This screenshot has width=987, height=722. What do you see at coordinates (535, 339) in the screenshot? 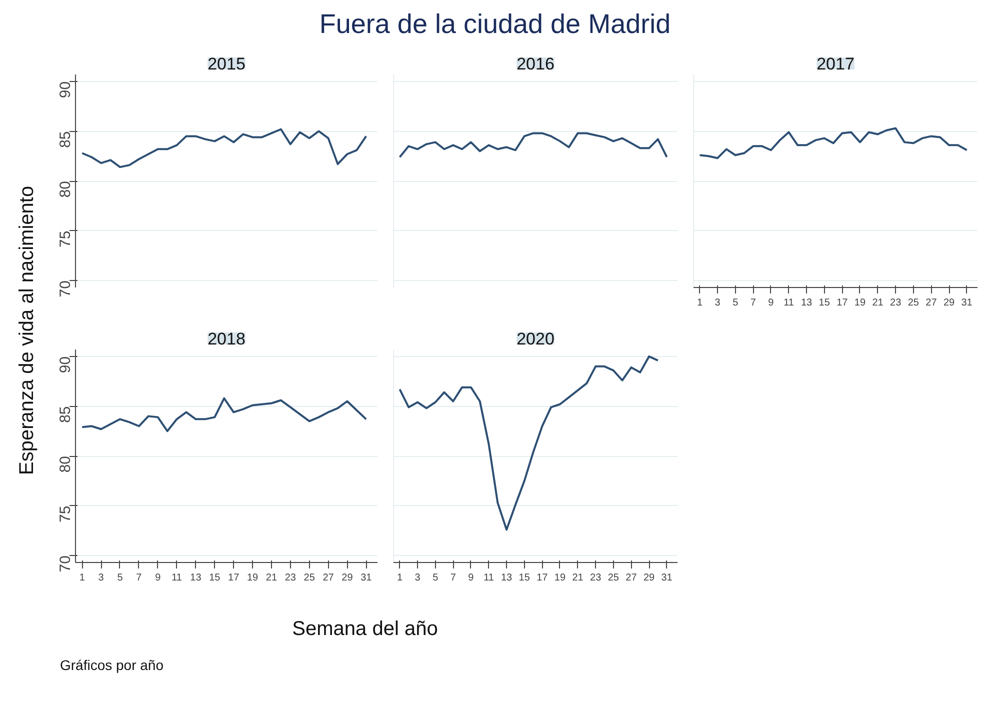
I see `chart-title: 2020` at bounding box center [535, 339].